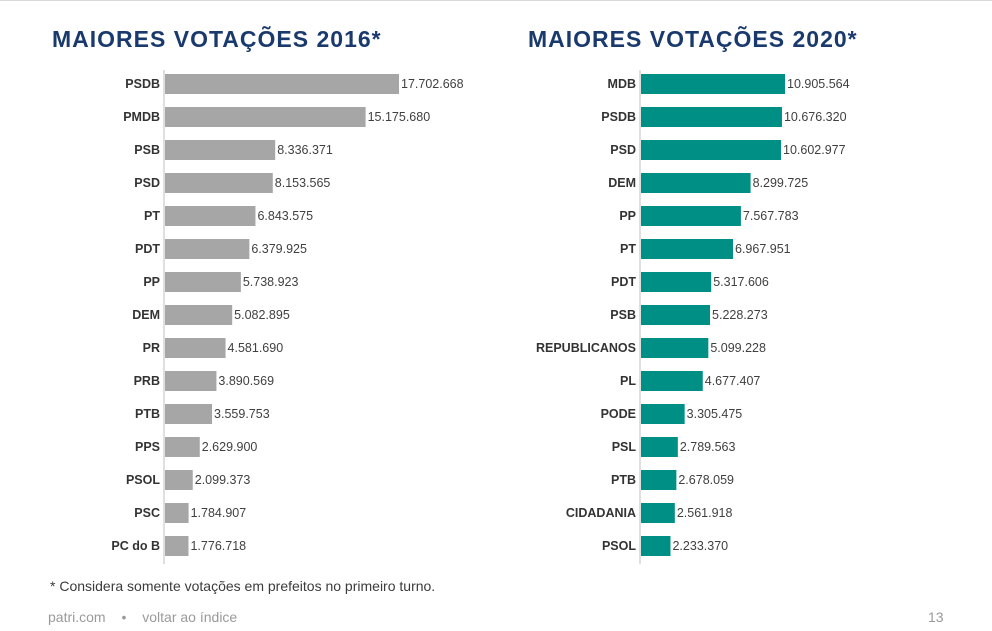 The height and width of the screenshot is (631, 992). Describe the element at coordinates (705, 513) in the screenshot. I see `chart-2020-value-label: 2.561.918` at that location.